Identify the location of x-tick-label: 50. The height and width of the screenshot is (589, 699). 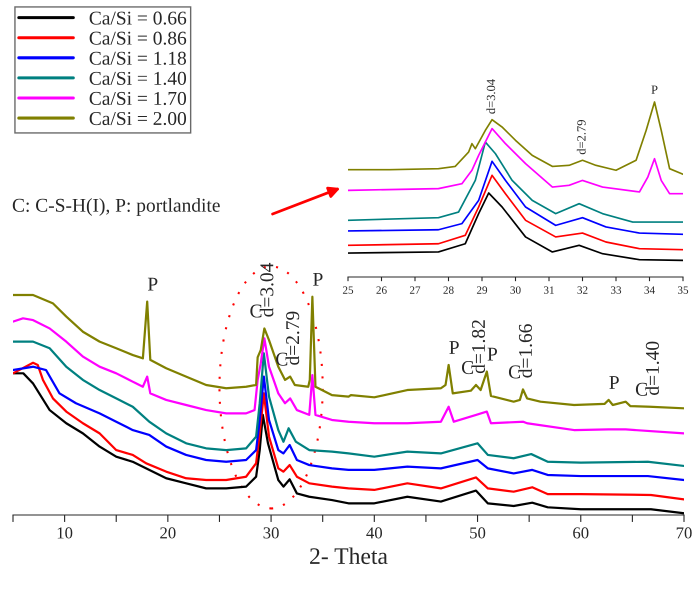
(478, 533).